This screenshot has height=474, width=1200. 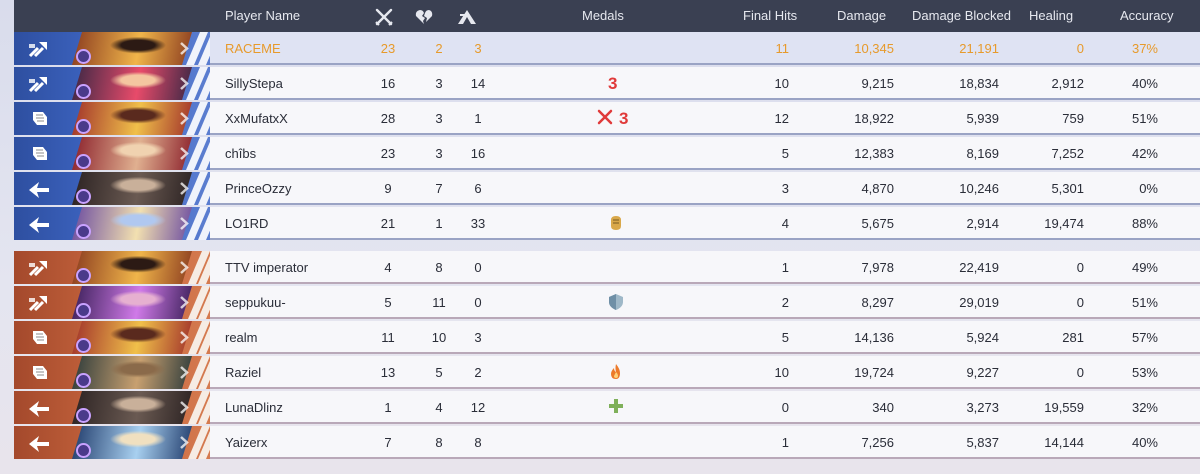 I want to click on accuracy-value: 0%, so click(x=1148, y=188).